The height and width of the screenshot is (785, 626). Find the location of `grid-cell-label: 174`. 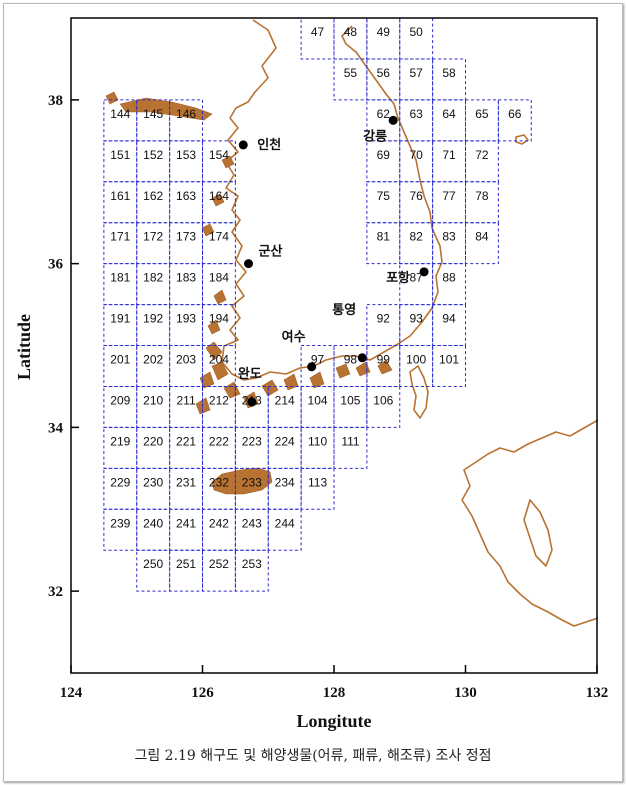

grid-cell-label: 174 is located at coordinates (219, 237).